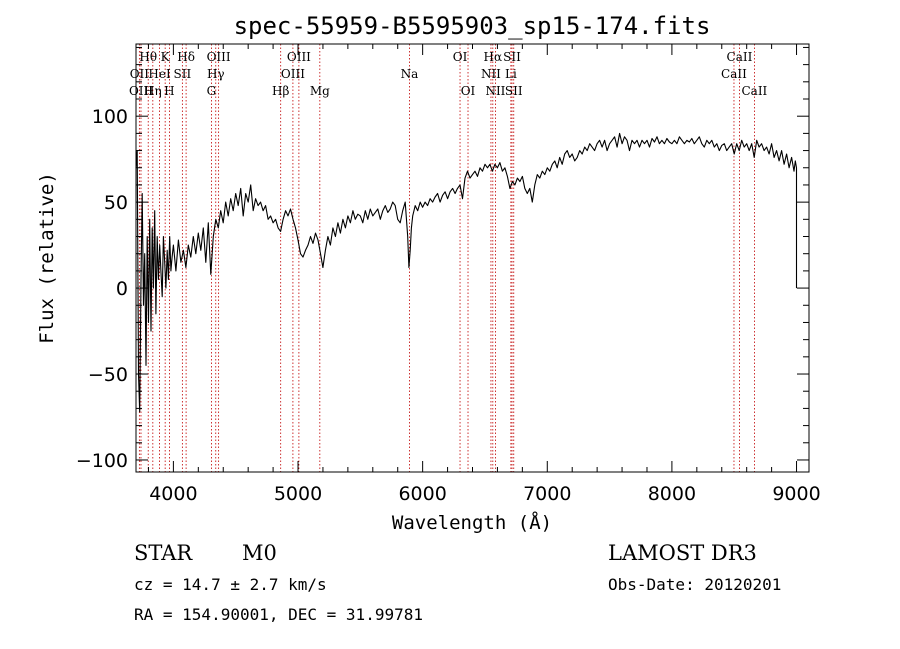  I want to click on x-axis-label: Wavelength (Å), so click(472, 522).